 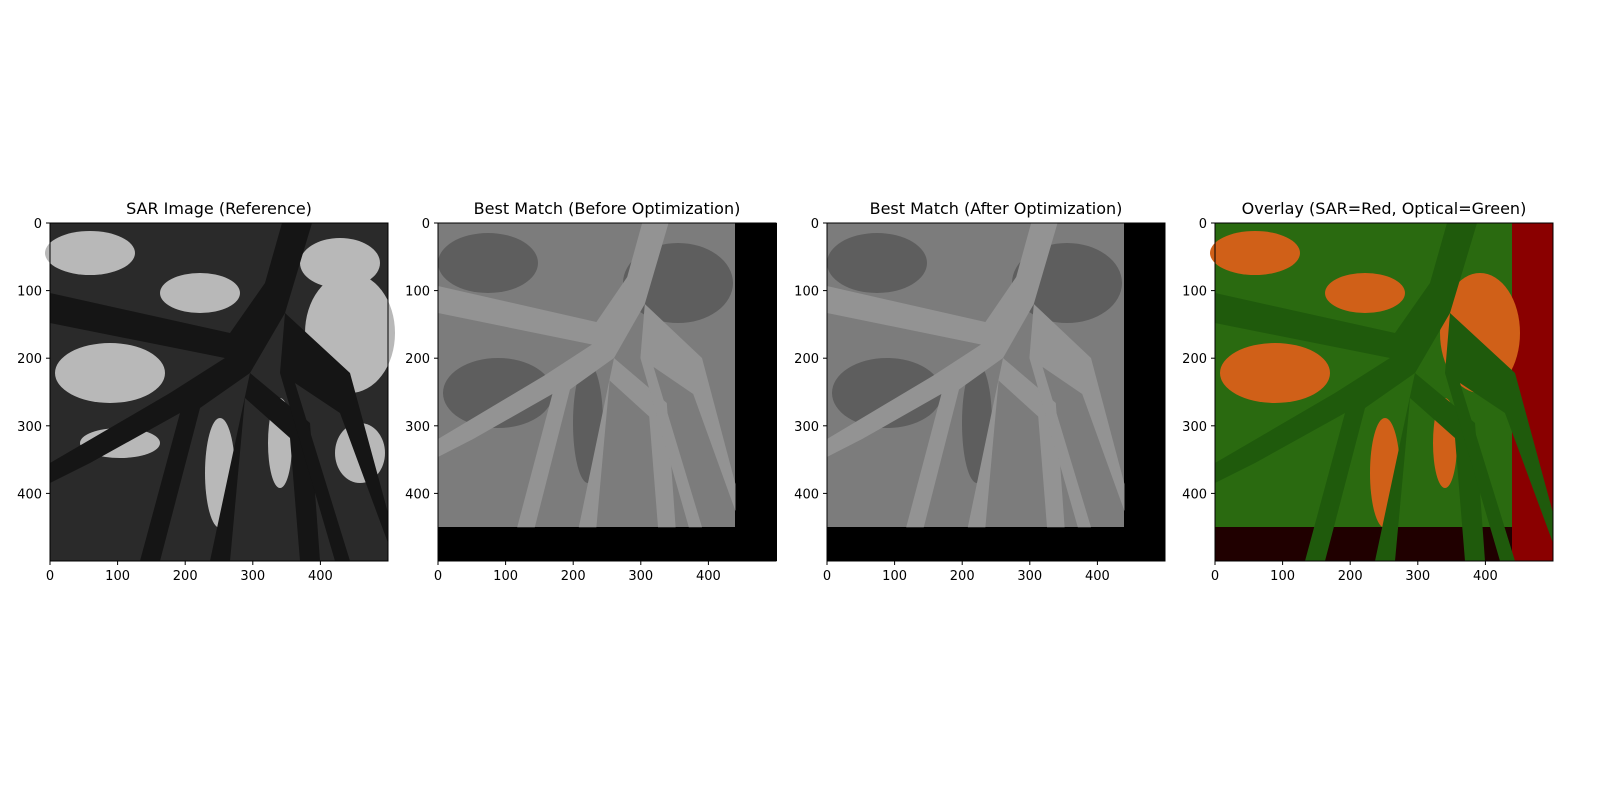 I want to click on chart-title: Best Match (Before Optimization), so click(x=607, y=208).